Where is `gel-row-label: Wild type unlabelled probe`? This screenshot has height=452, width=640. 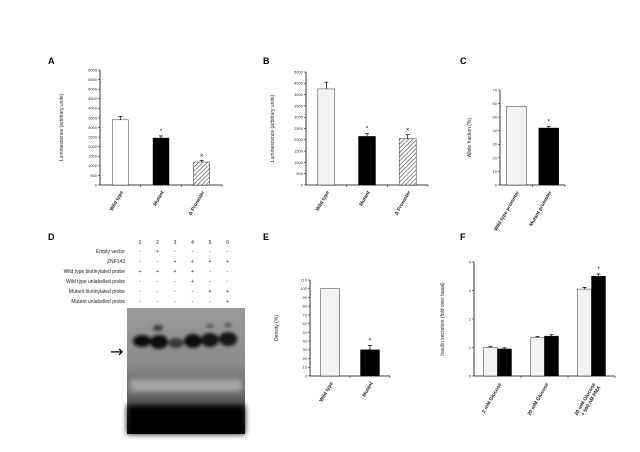 gel-row-label: Wild type unlabelled probe is located at coordinates (95, 282).